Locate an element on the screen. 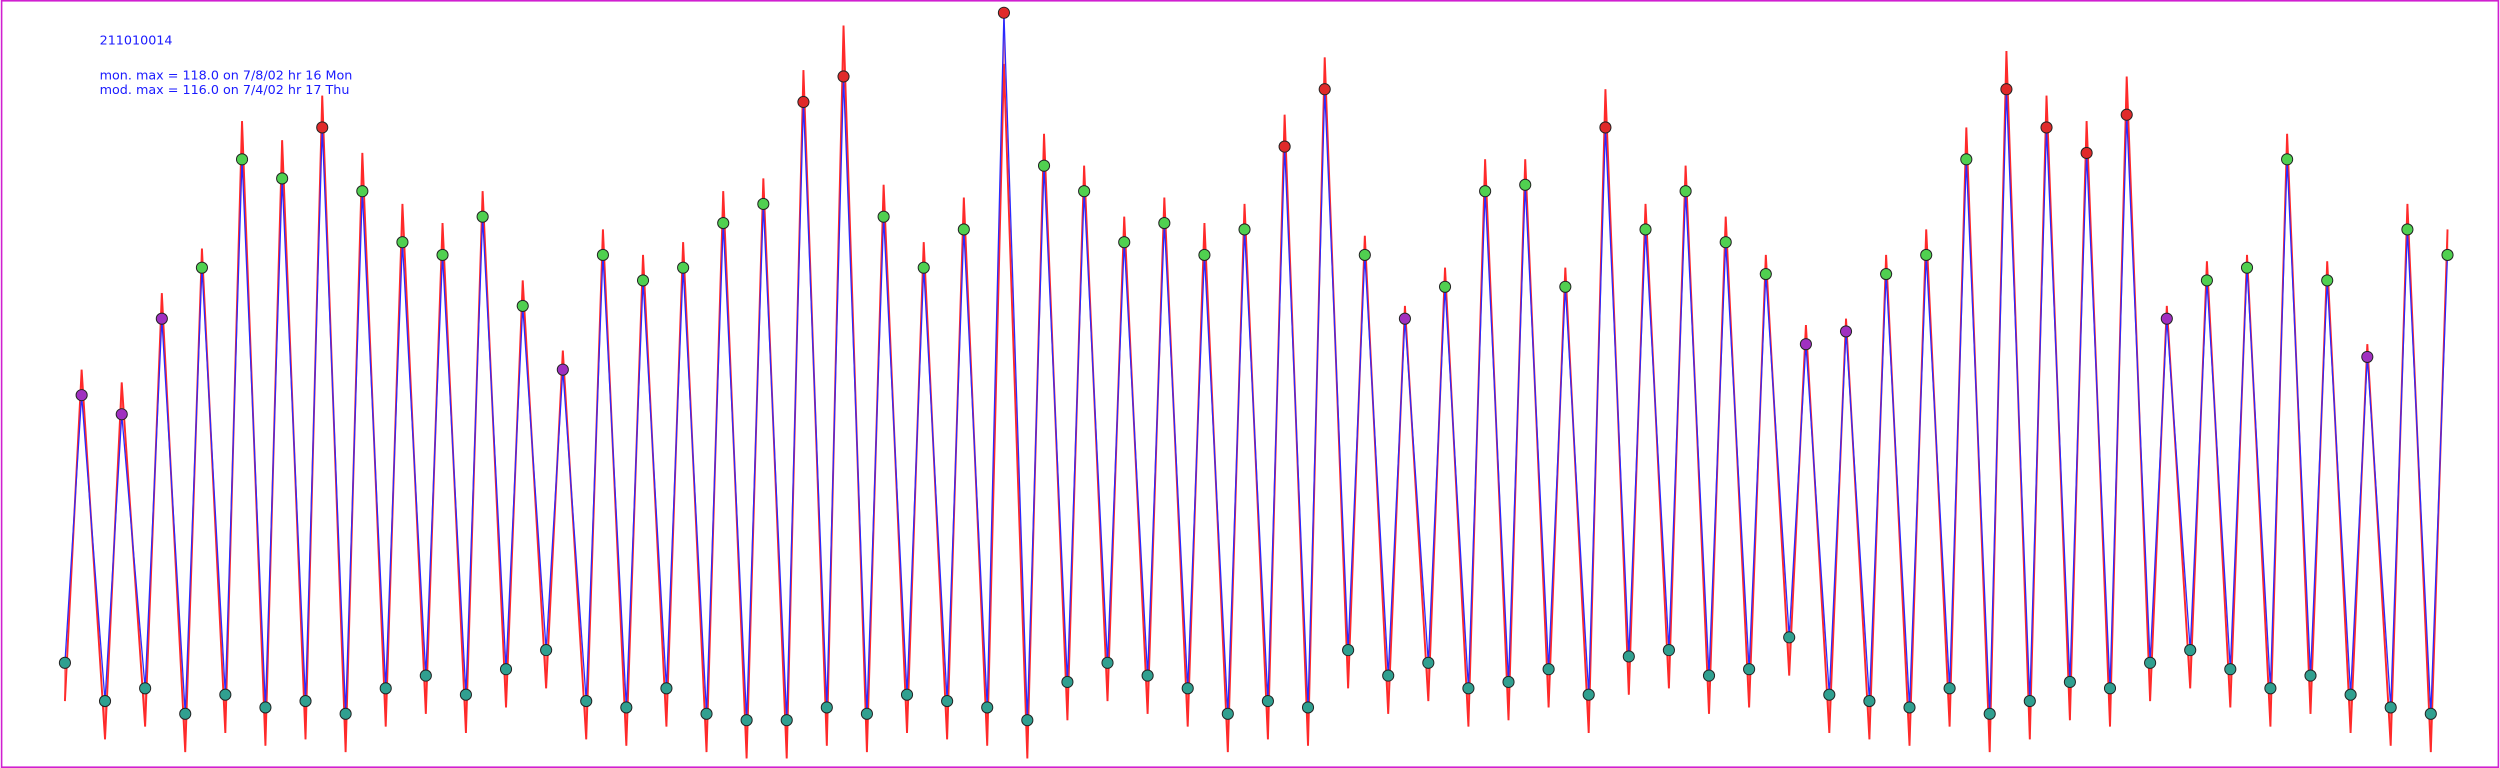 This screenshot has width=2500, height=768. annotation: mon. max = 118.0 on 7/8/02 hr 16 Mon is located at coordinates (226, 76).